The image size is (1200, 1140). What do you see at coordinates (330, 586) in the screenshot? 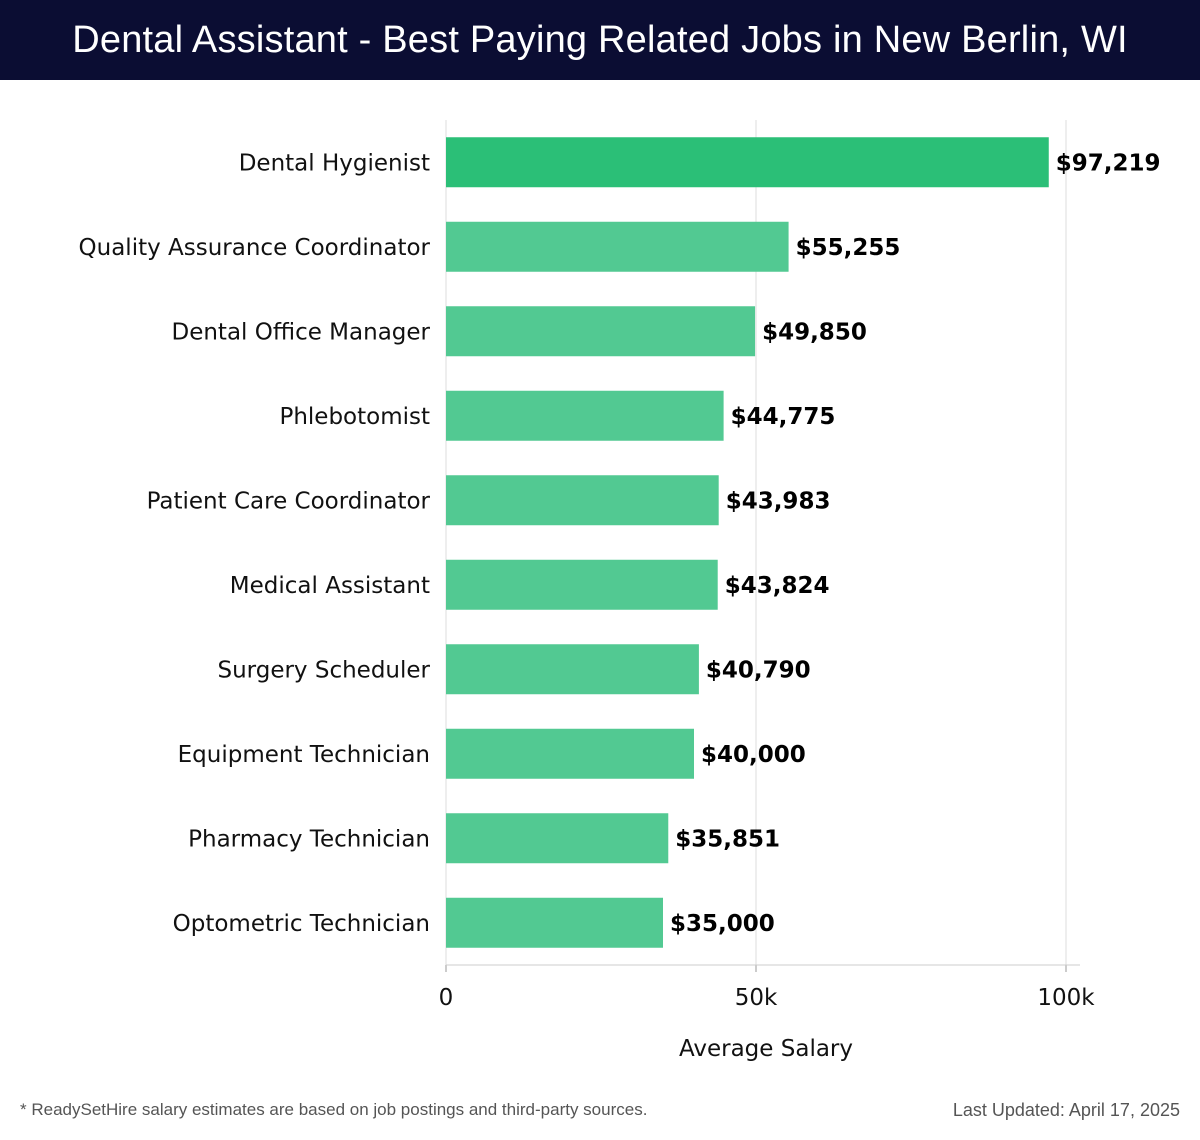
I see `category-label: Medical Assistant` at bounding box center [330, 586].